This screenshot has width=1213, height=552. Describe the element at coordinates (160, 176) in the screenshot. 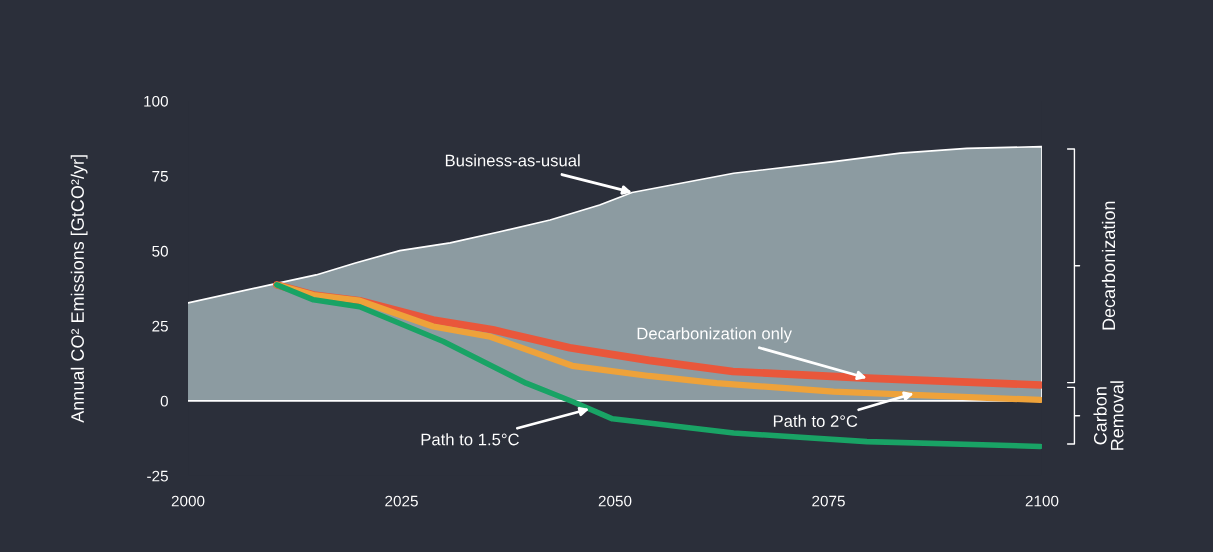

I see `y-tick-label: 75` at that location.